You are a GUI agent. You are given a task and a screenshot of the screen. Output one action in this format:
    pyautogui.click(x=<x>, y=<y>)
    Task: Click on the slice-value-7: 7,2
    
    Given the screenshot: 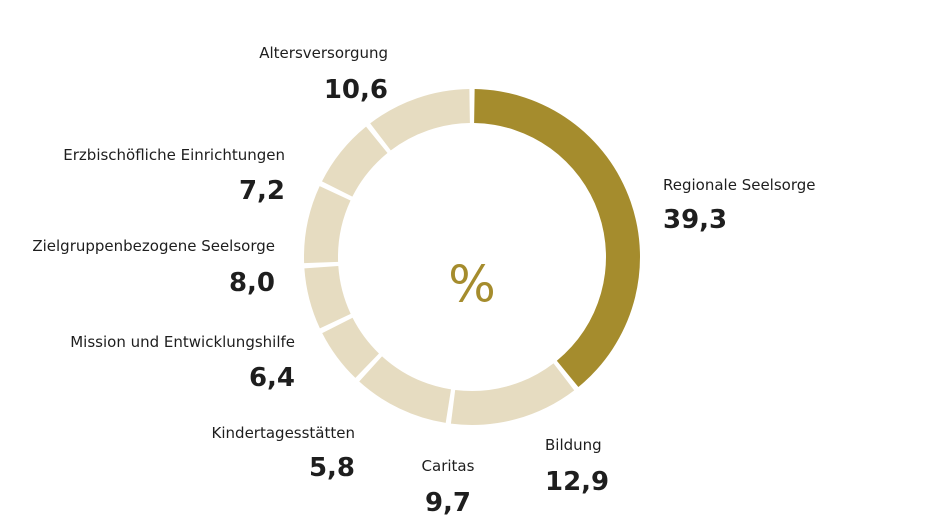 What is the action you would take?
    pyautogui.click(x=262, y=191)
    